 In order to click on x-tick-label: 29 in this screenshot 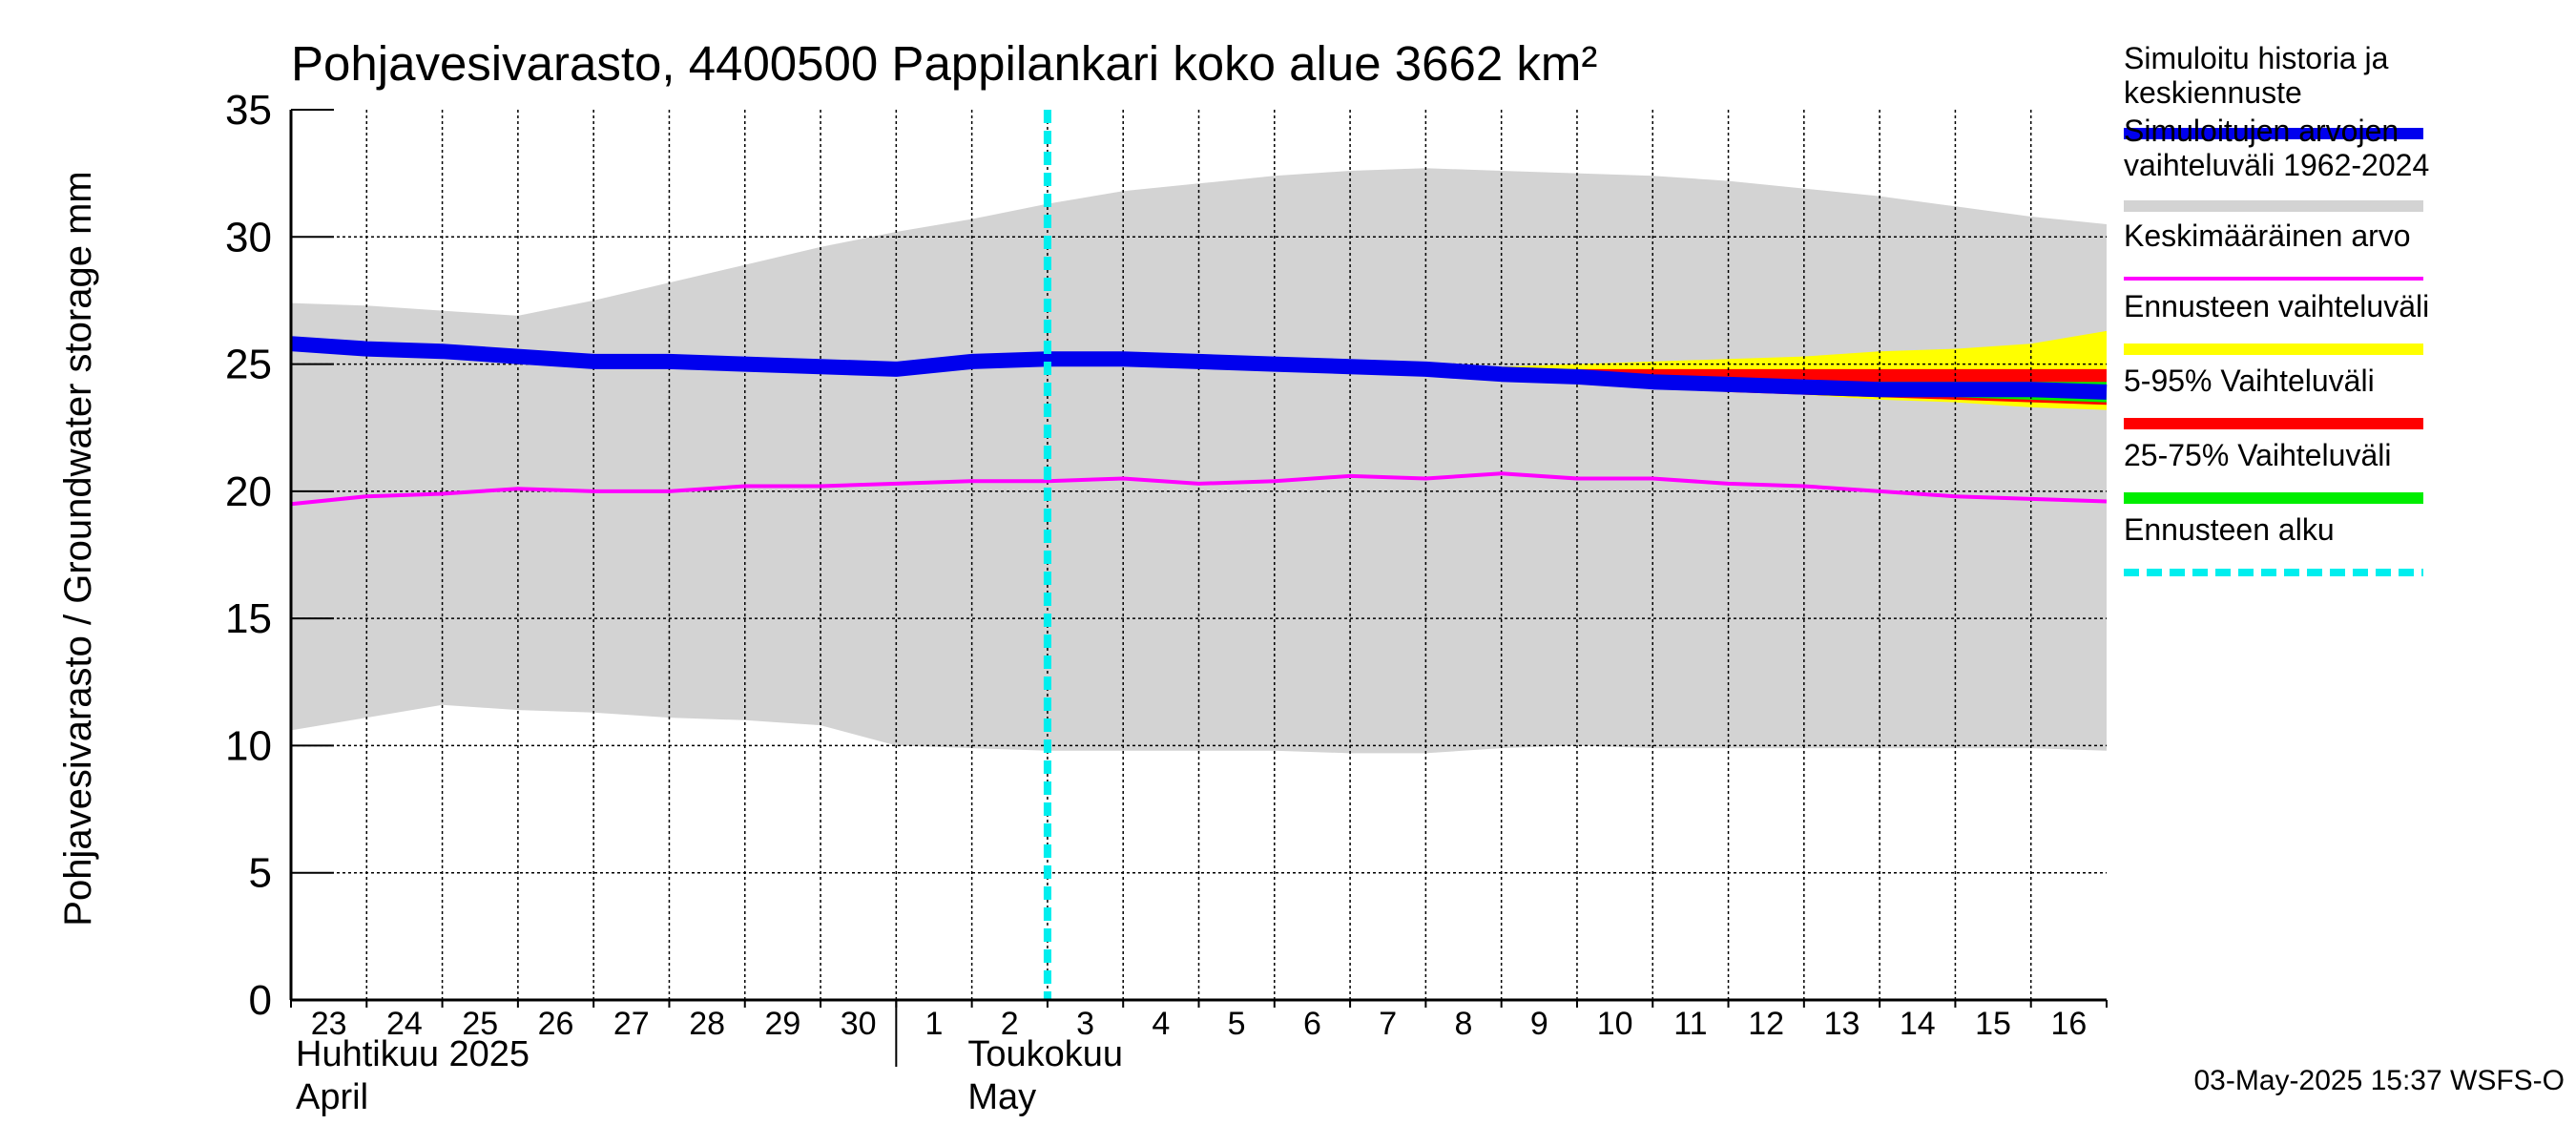, I will do `click(782, 1024)`.